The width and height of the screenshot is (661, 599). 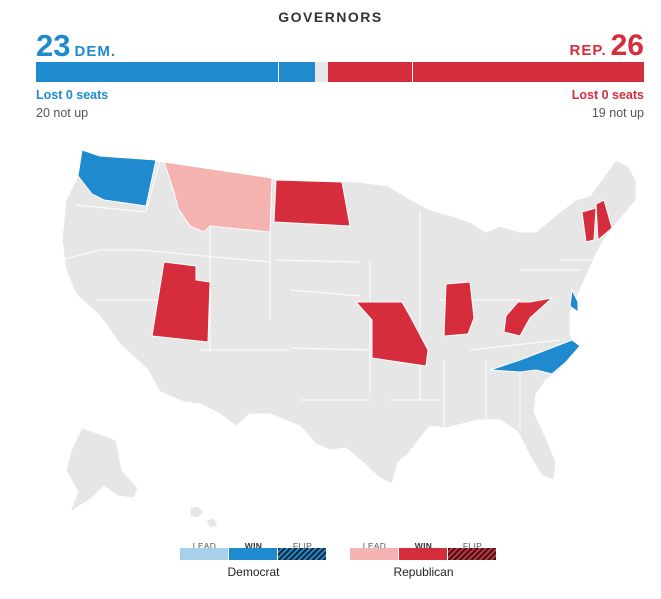 I want to click on legend-rep-lead-label: LEAD, so click(x=374, y=546).